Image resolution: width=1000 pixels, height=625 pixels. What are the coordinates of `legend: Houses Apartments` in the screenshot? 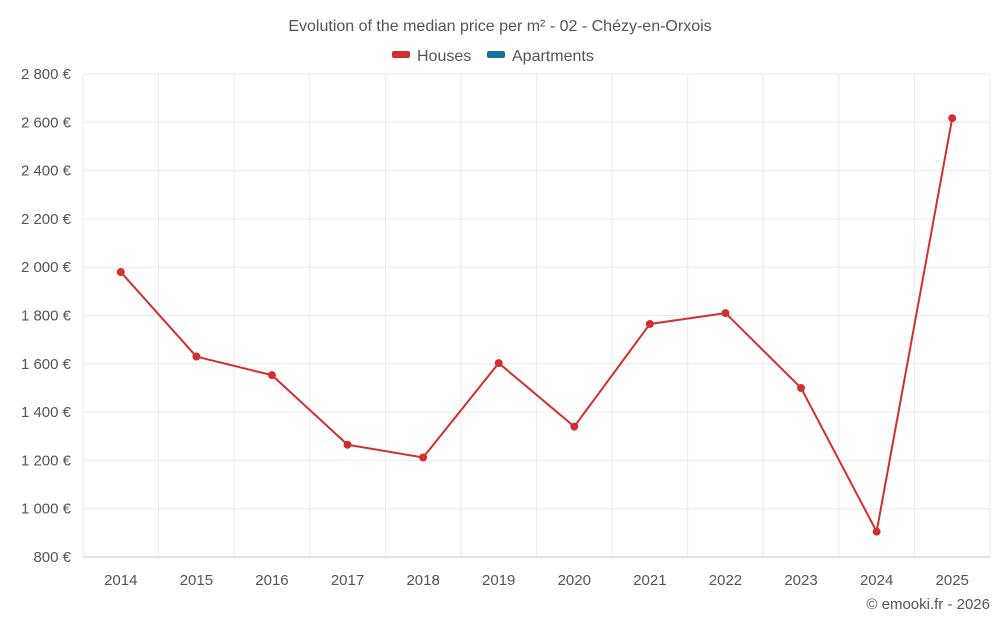 It's located at (493, 56).